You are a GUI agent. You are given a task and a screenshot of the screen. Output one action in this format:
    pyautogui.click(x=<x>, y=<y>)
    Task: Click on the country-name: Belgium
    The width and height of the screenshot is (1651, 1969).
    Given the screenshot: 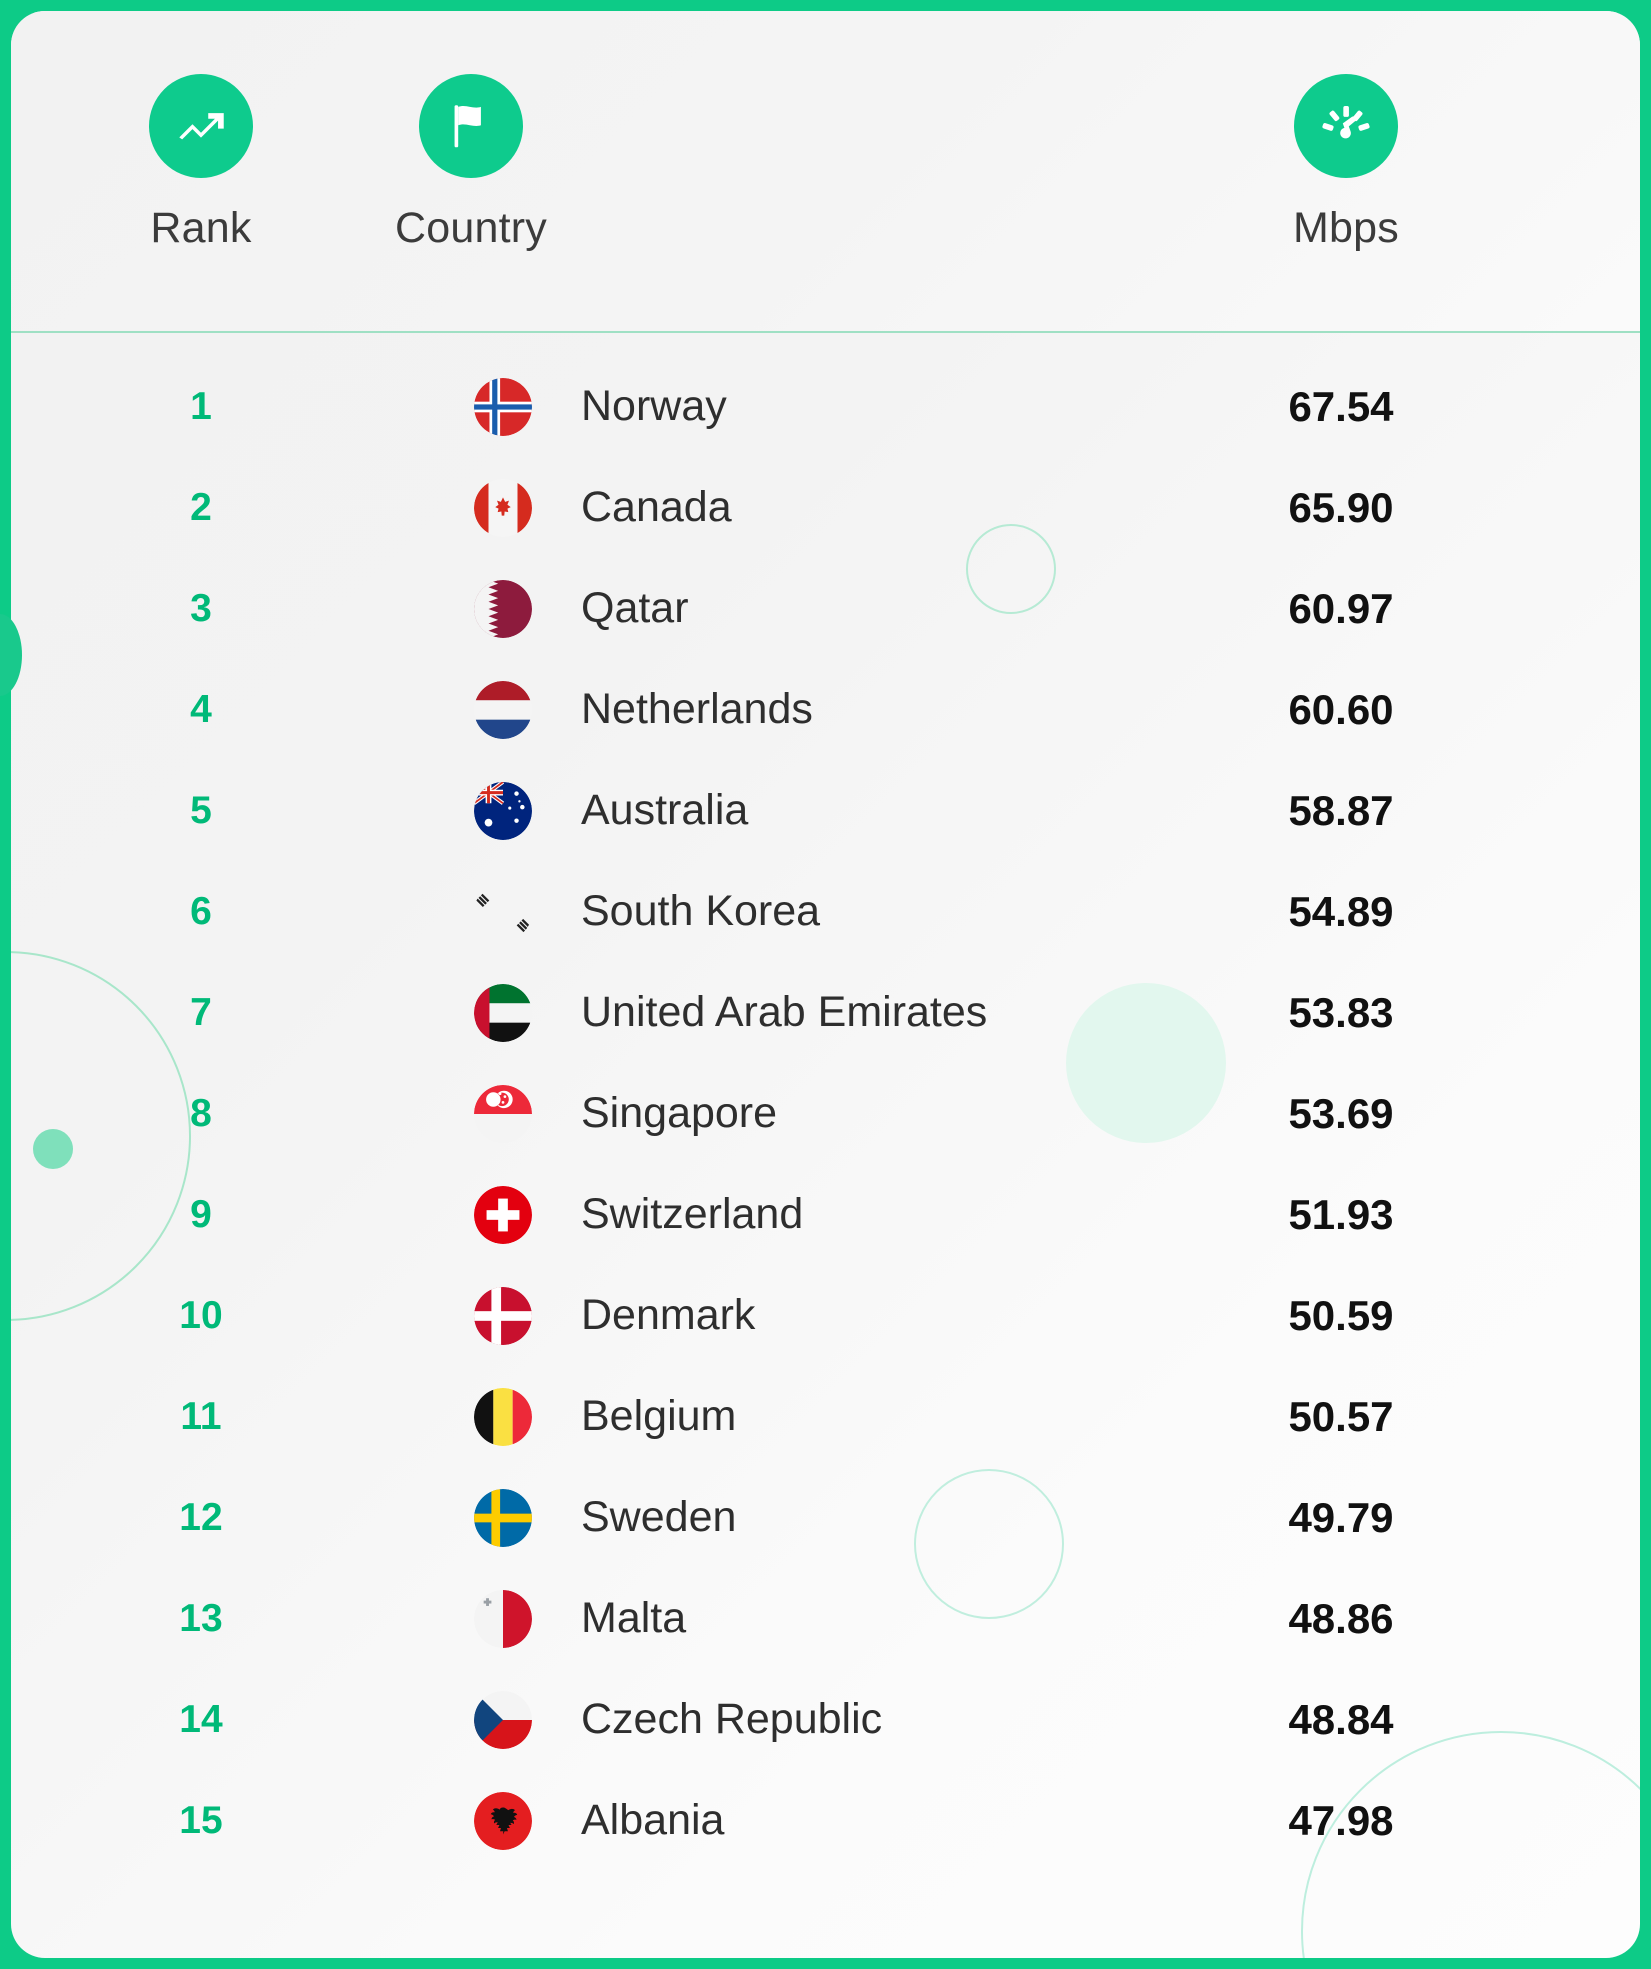 What is the action you would take?
    pyautogui.click(x=659, y=1416)
    